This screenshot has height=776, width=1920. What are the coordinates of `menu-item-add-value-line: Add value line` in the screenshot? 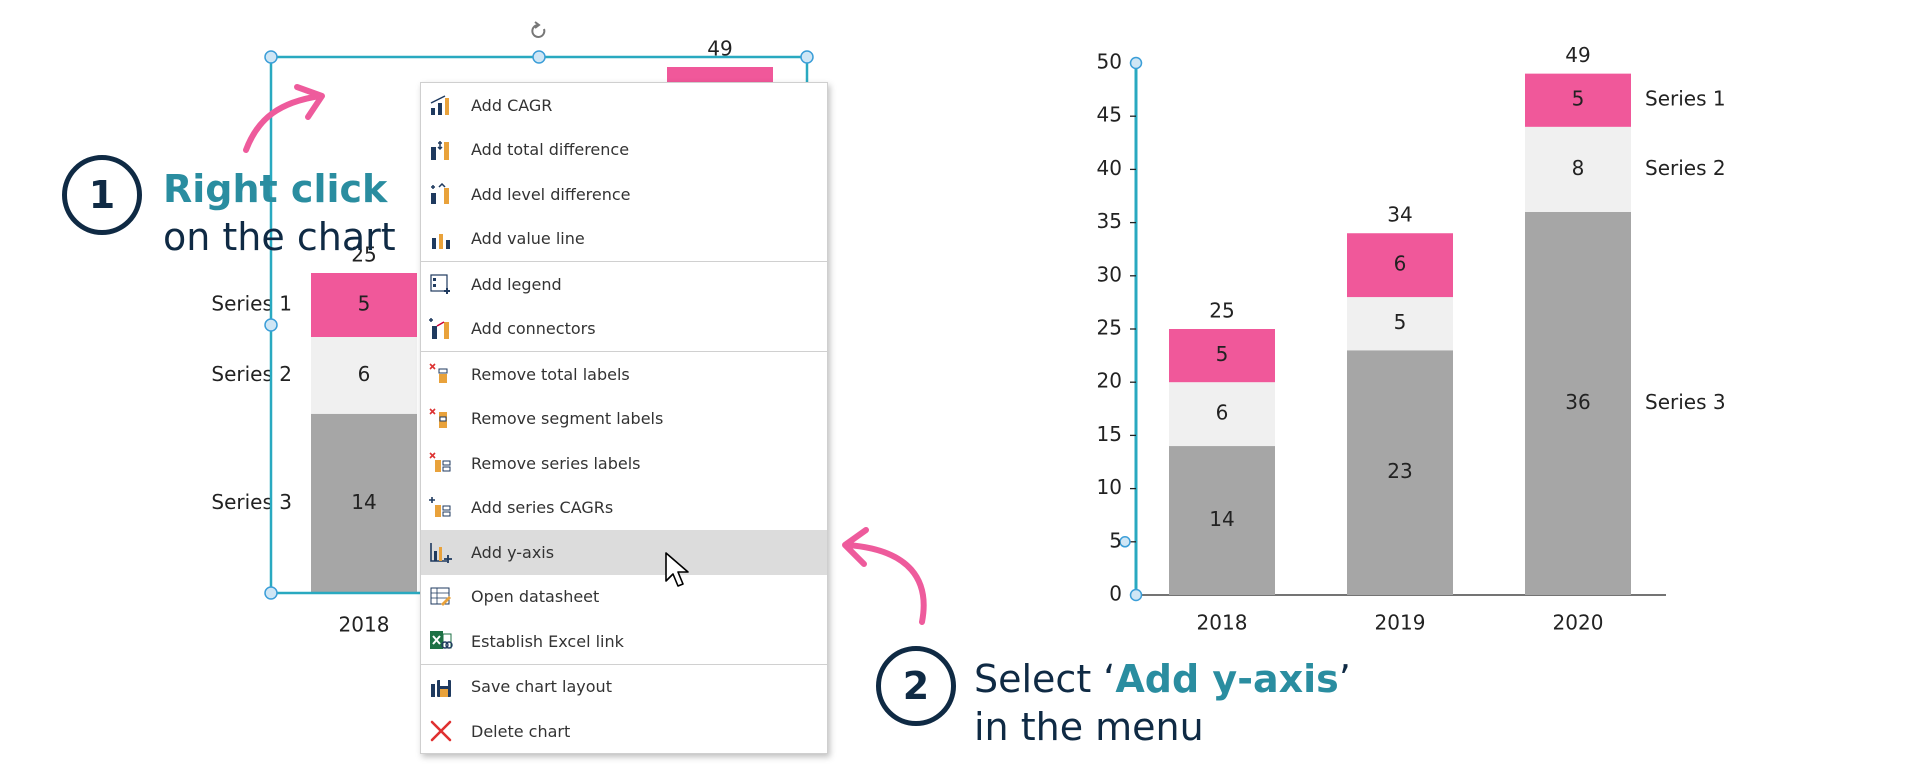 It's located at (624, 239).